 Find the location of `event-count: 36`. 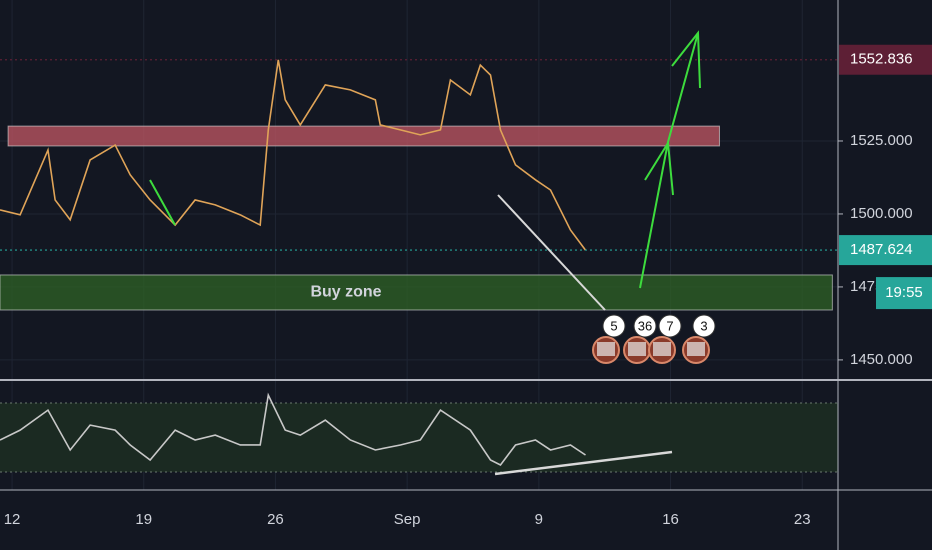

event-count: 36 is located at coordinates (645, 325).